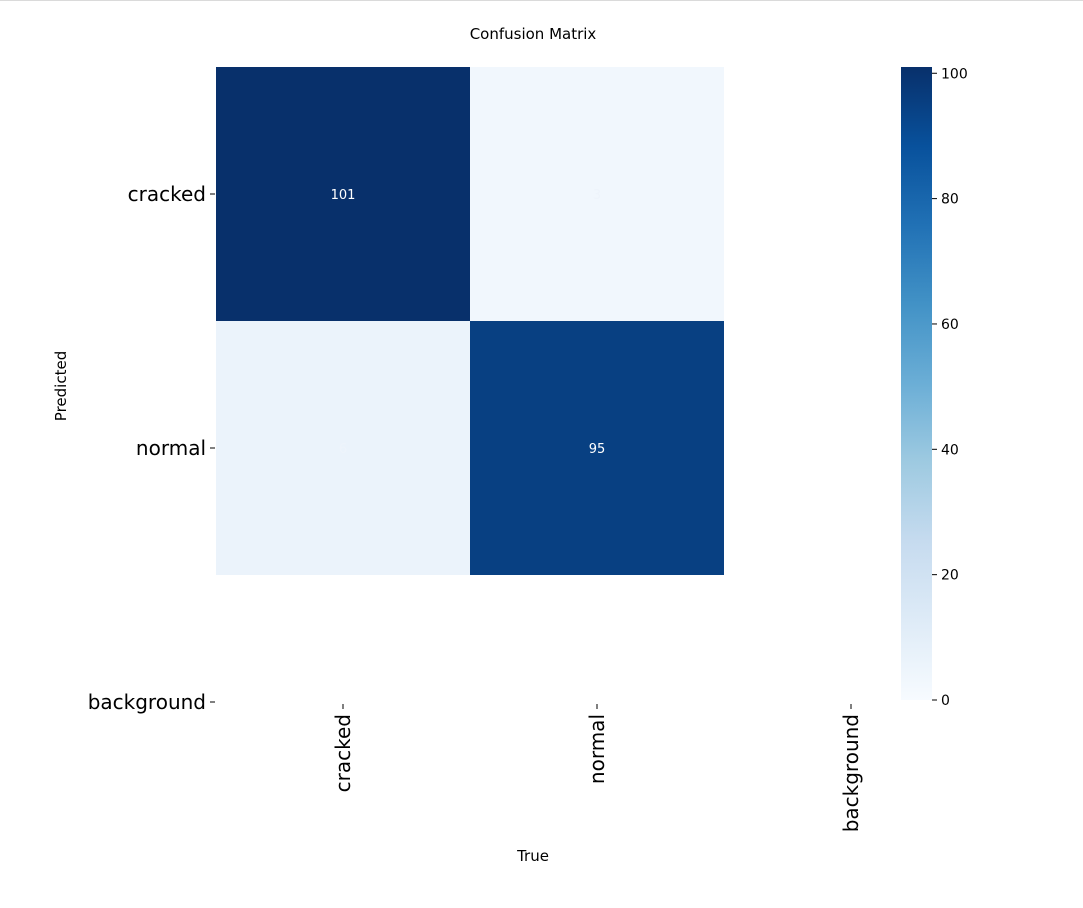 This screenshot has width=1083, height=908. I want to click on colorbar, so click(916, 383).